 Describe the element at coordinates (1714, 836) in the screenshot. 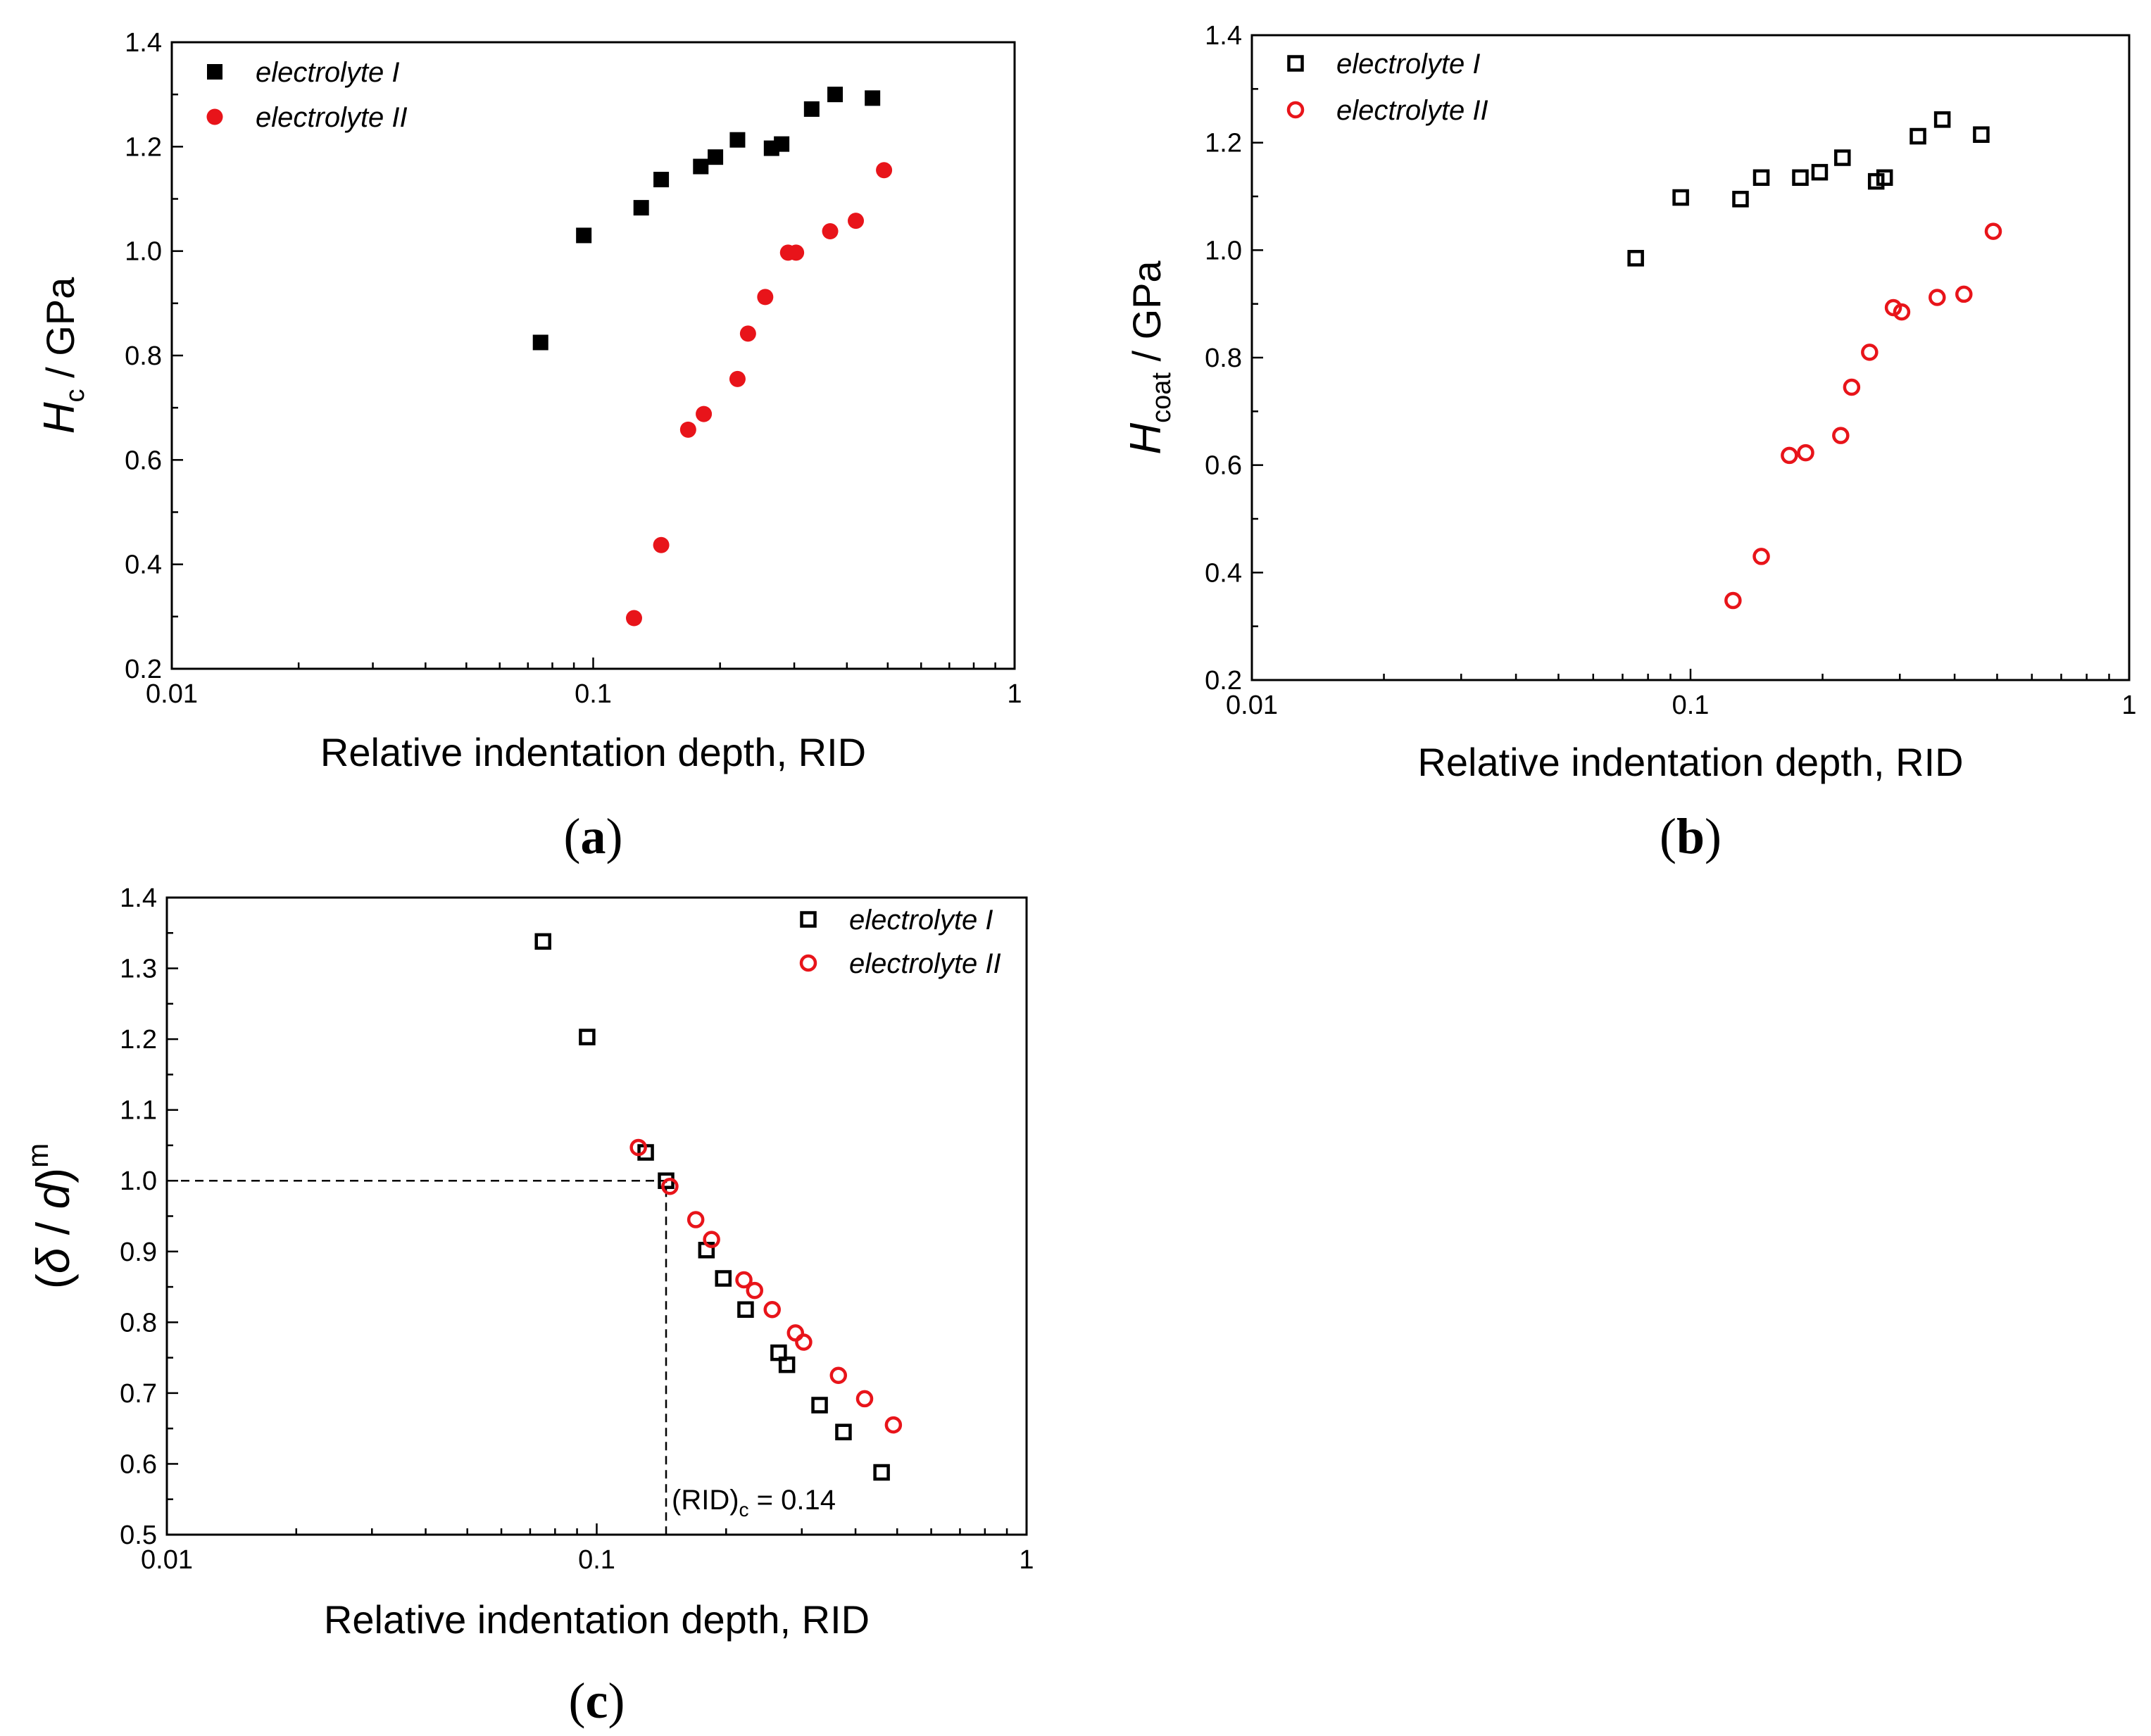

I see `caption-paren: )` at that location.